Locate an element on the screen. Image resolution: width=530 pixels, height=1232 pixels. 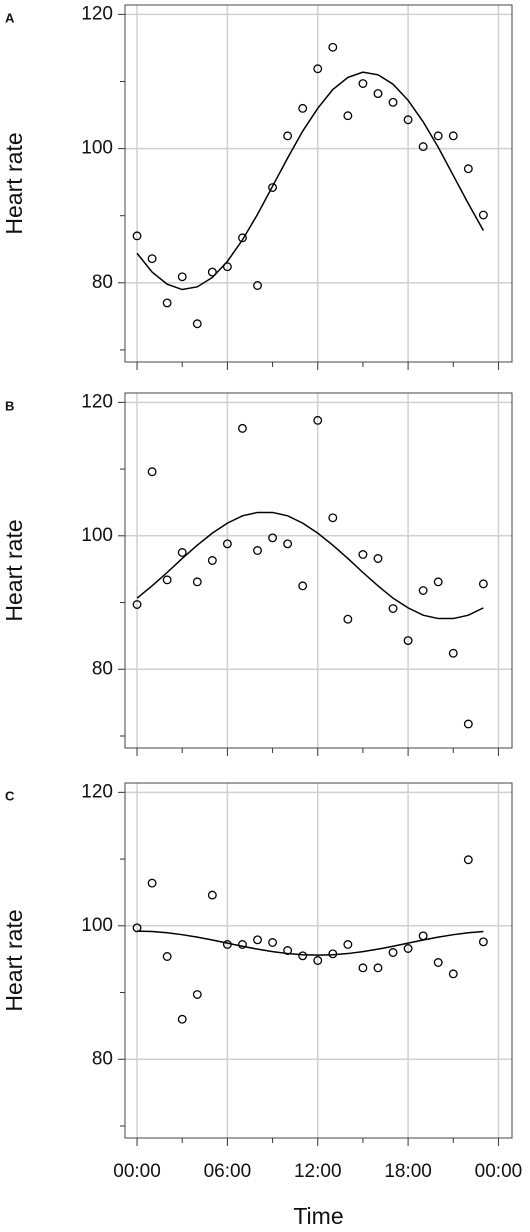
x-tick-label: 12:00 is located at coordinates (318, 1171).